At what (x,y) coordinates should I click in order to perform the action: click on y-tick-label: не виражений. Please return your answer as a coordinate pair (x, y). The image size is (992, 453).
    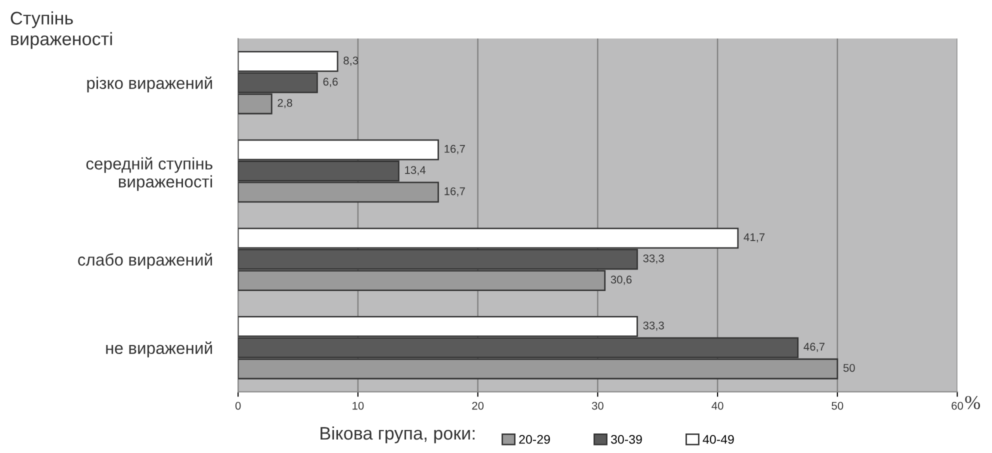
    Looking at the image, I should click on (159, 349).